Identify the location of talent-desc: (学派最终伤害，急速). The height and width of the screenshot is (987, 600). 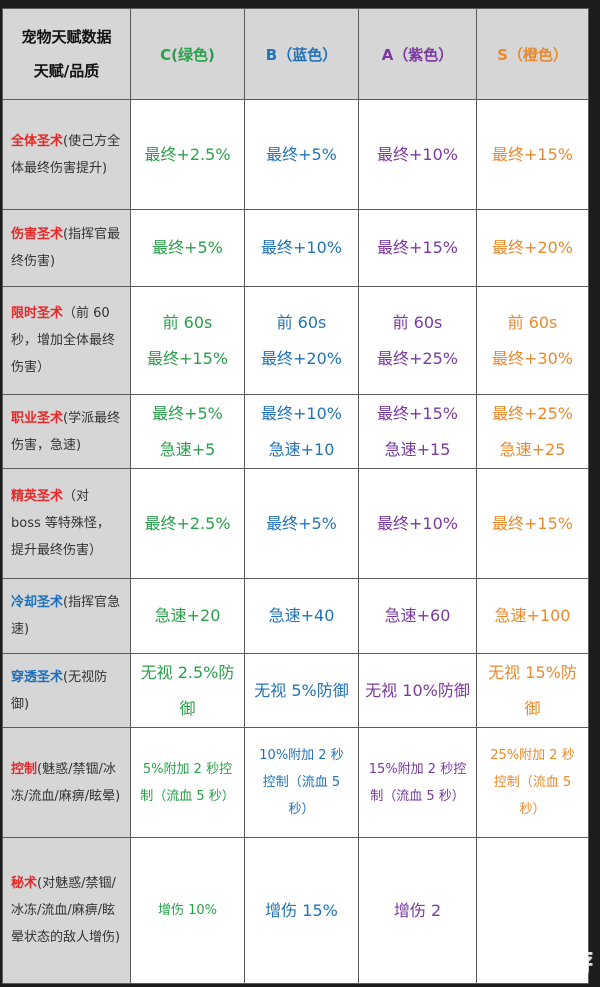
(66, 431).